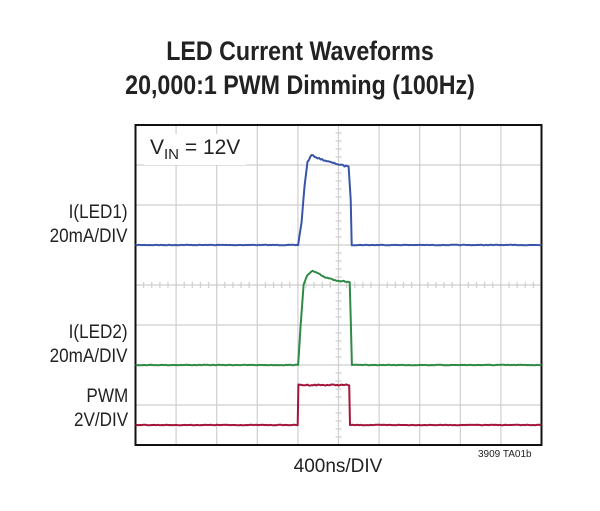 Image resolution: width=600 pixels, height=511 pixels. I want to click on footnote: 3909 TA01b, so click(505, 454).